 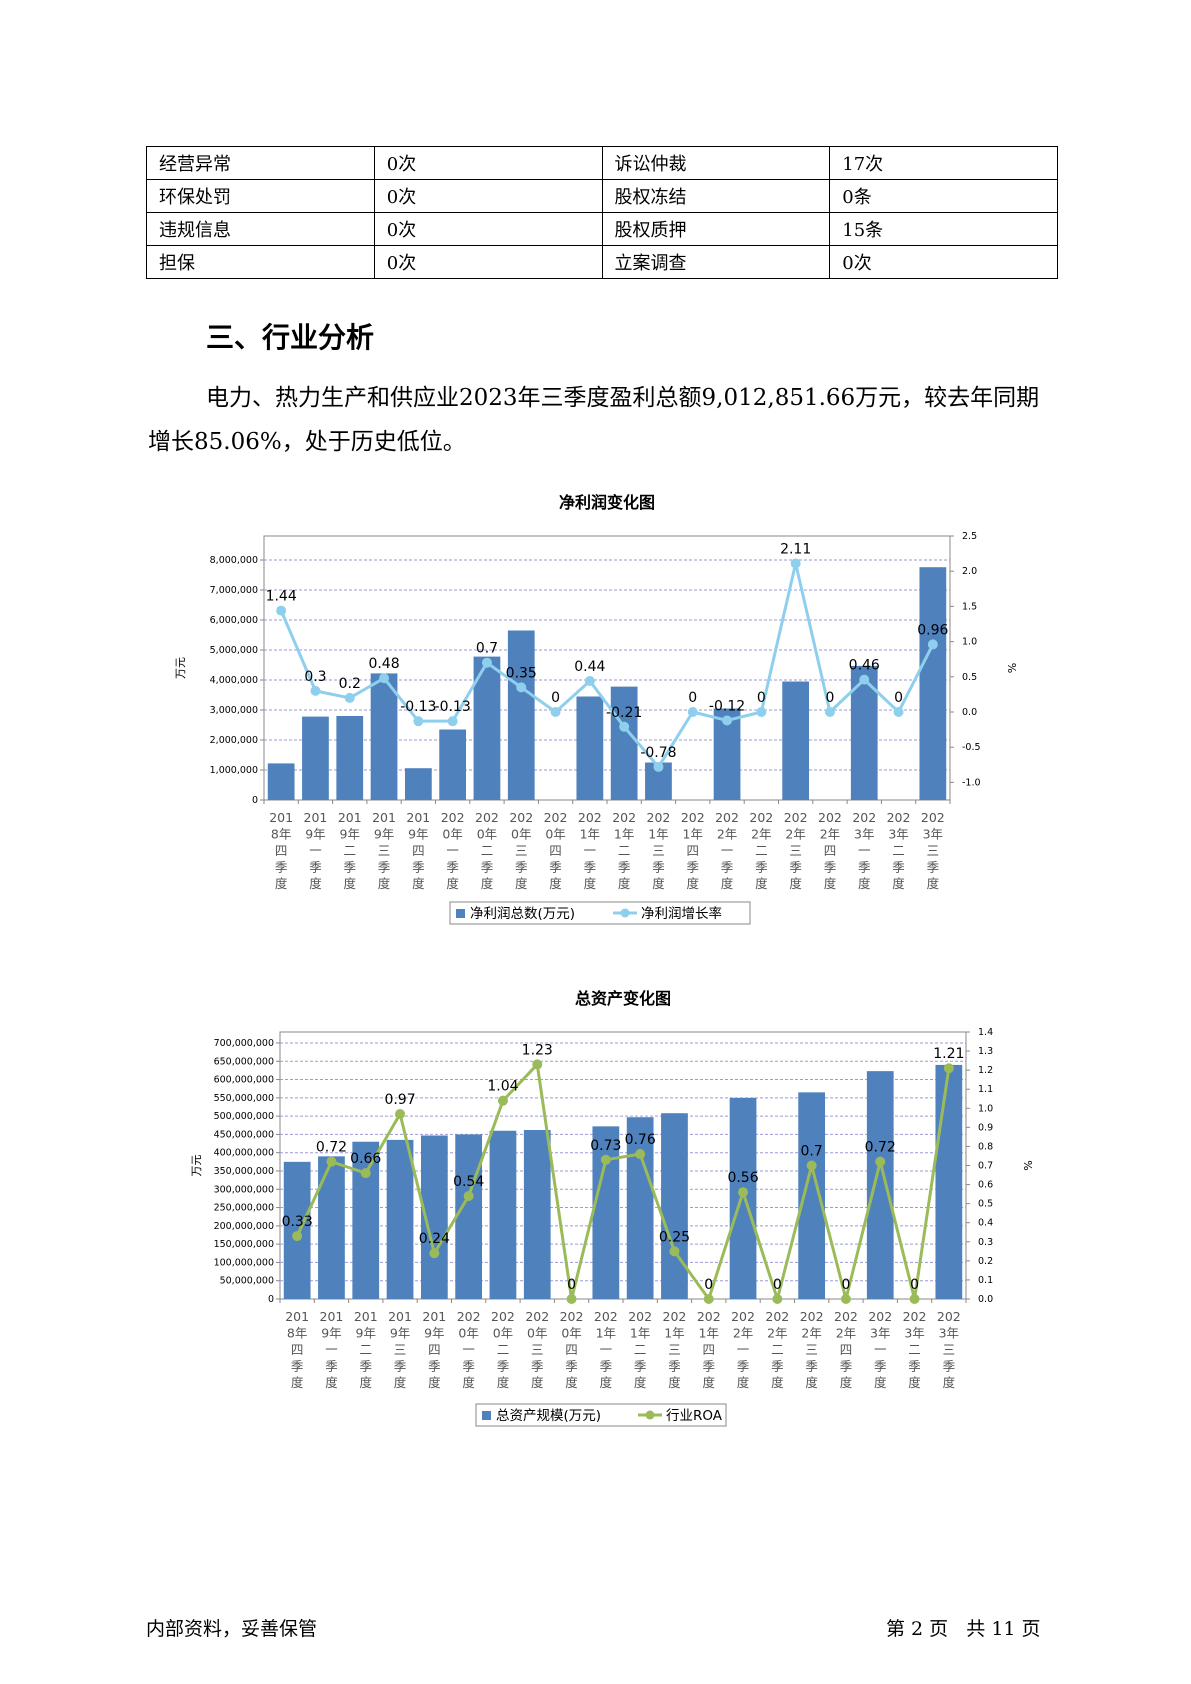 What do you see at coordinates (727, 706) in the screenshot?
I see `data-label: -0.12` at bounding box center [727, 706].